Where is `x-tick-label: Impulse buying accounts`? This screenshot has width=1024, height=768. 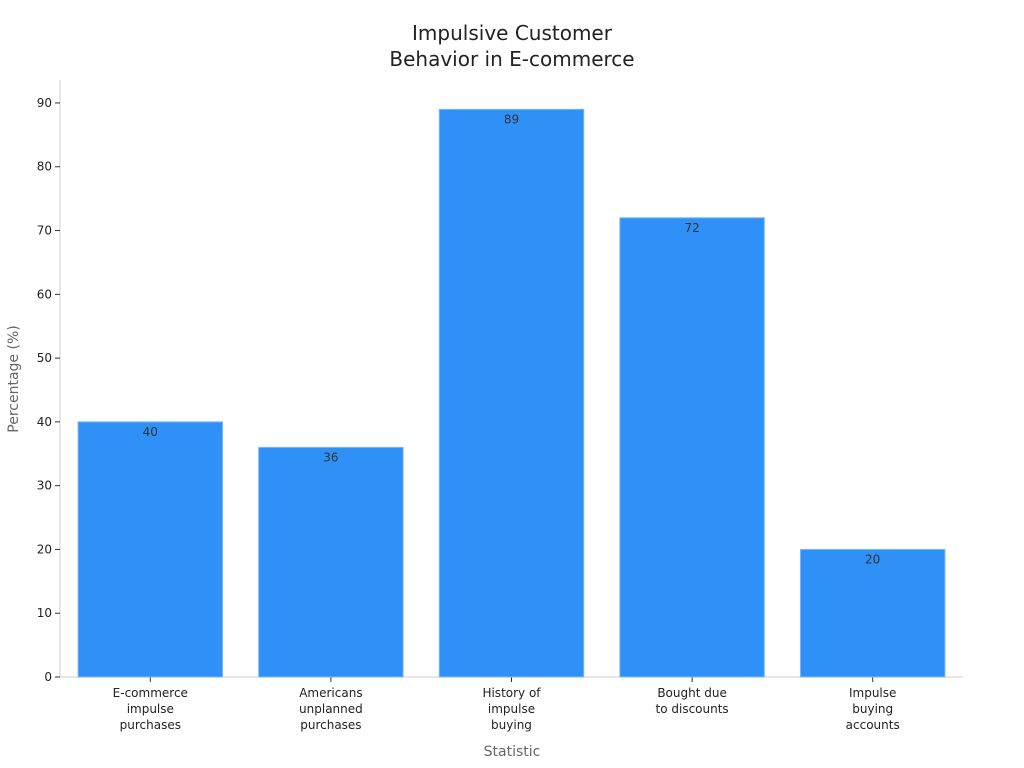 x-tick-label: Impulse buying accounts is located at coordinates (873, 709).